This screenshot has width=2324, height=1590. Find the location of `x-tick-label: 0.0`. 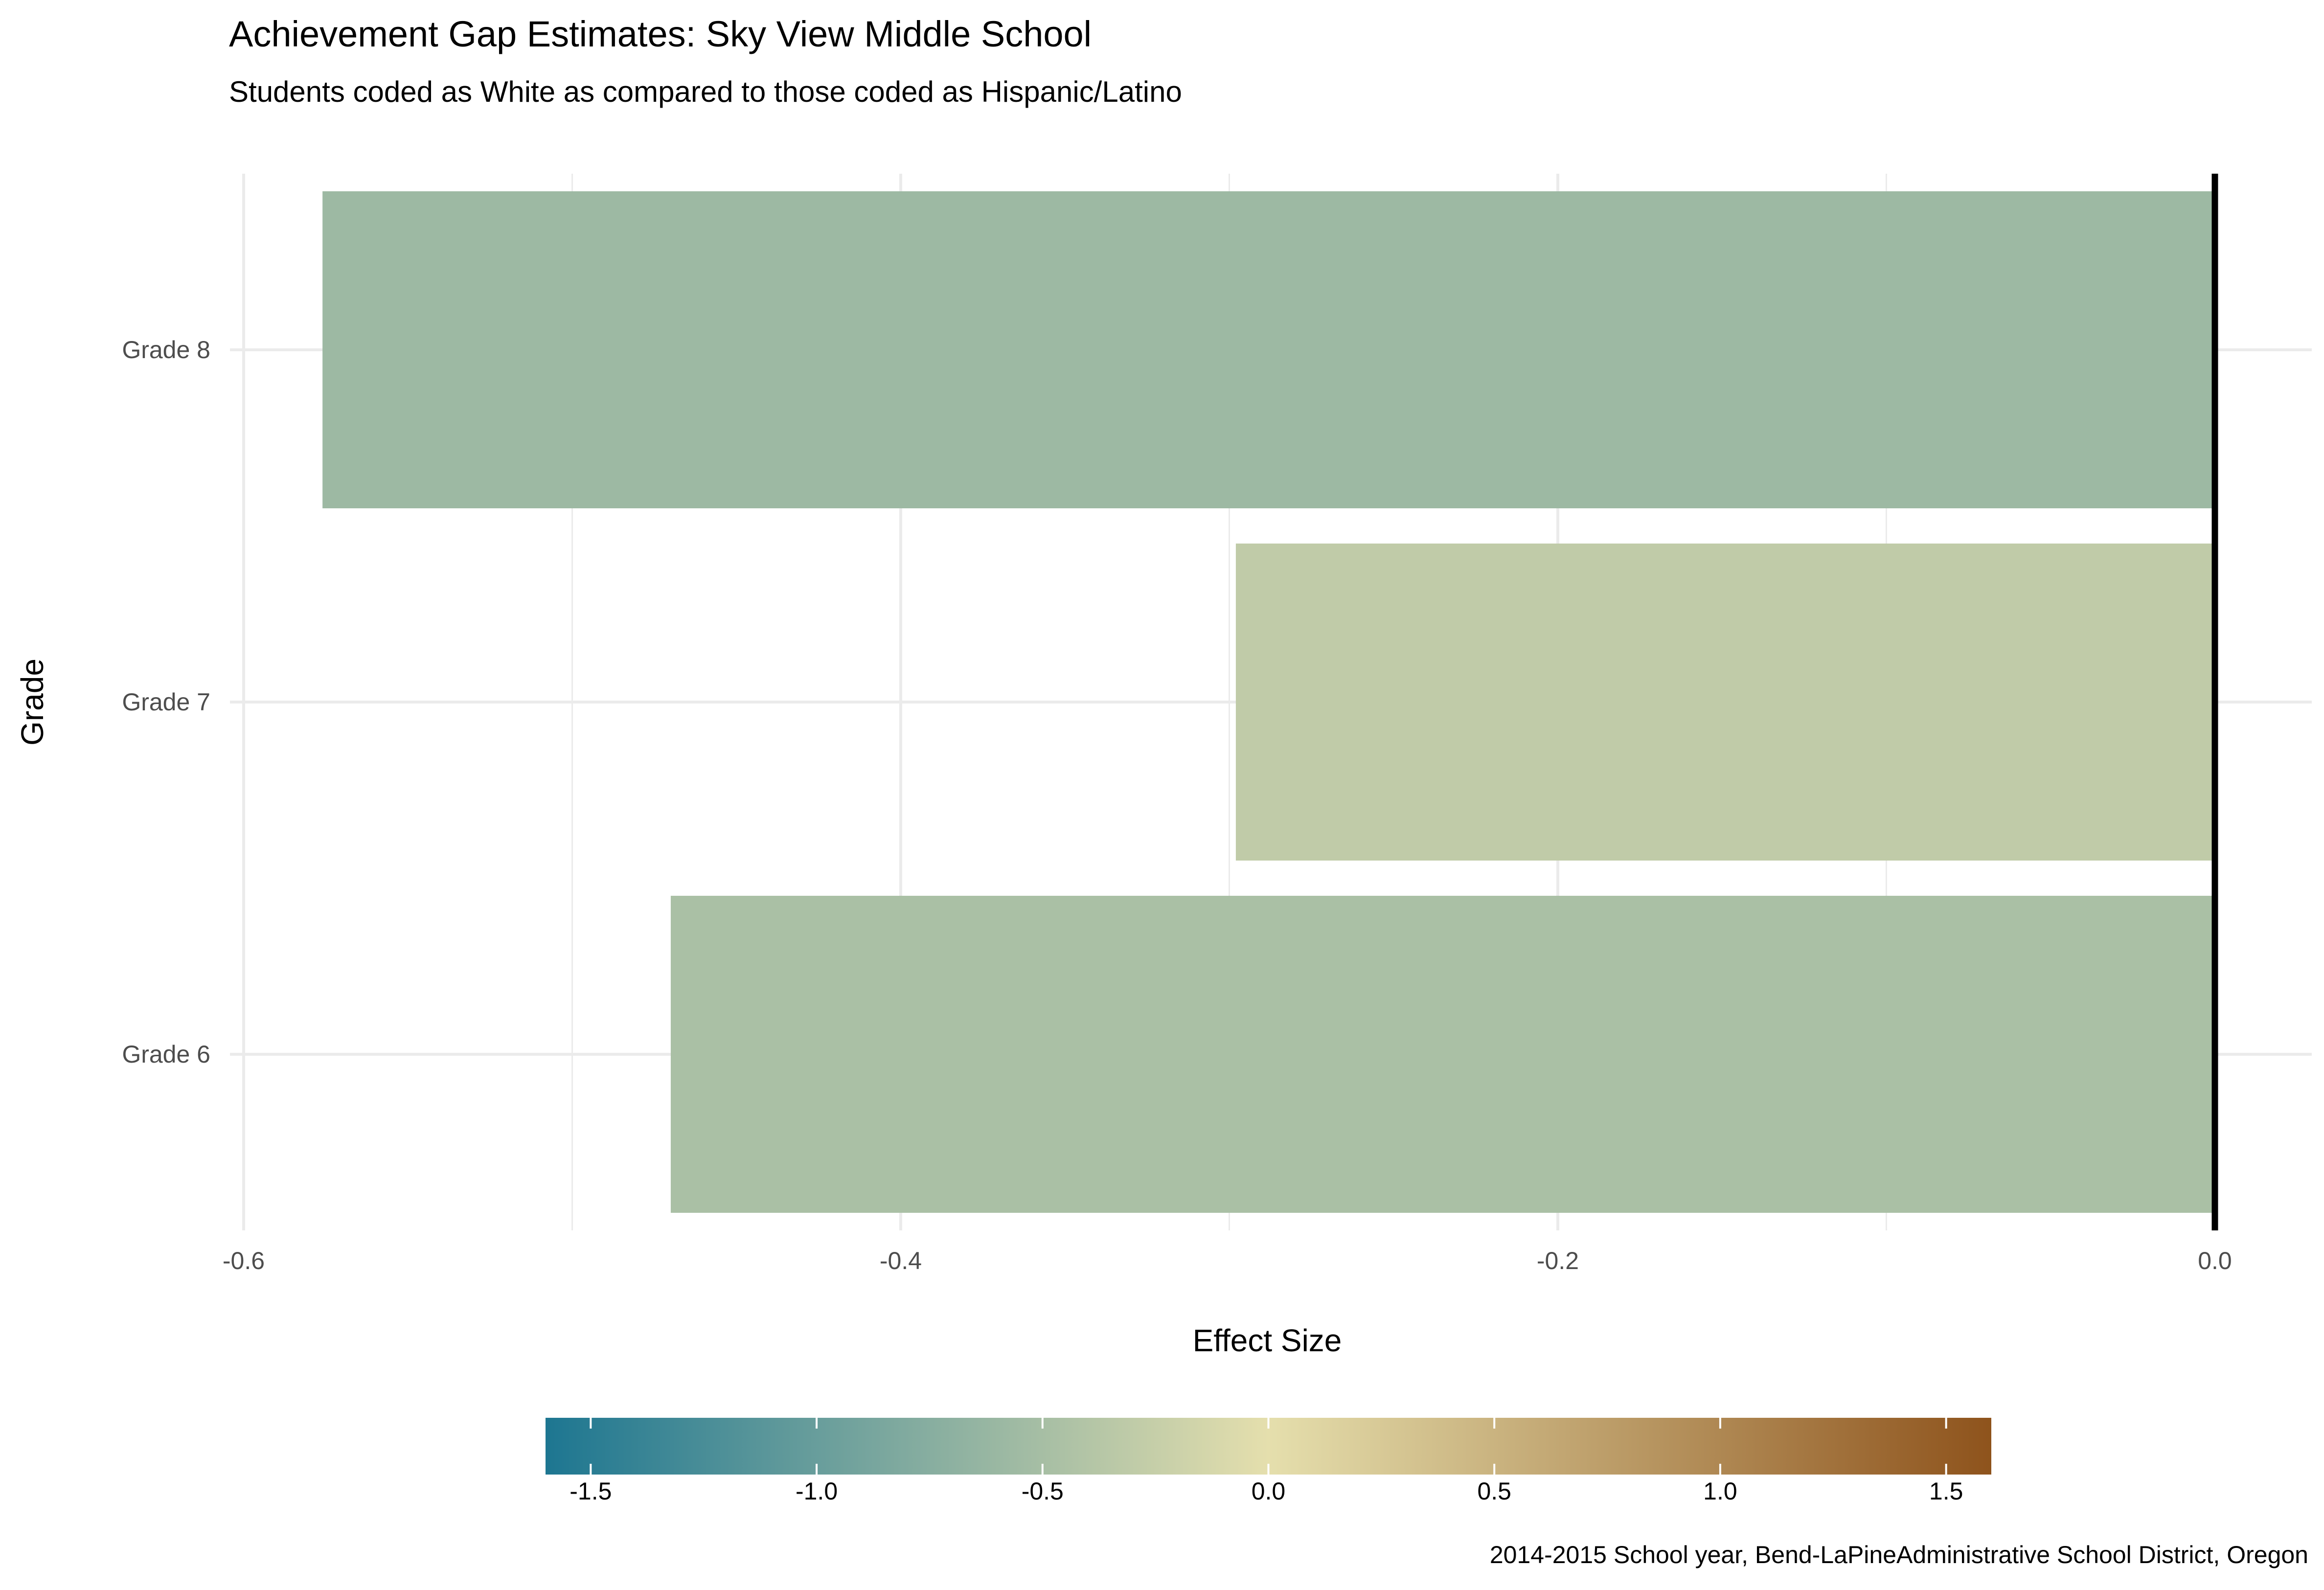

x-tick-label: 0.0 is located at coordinates (2215, 1261).